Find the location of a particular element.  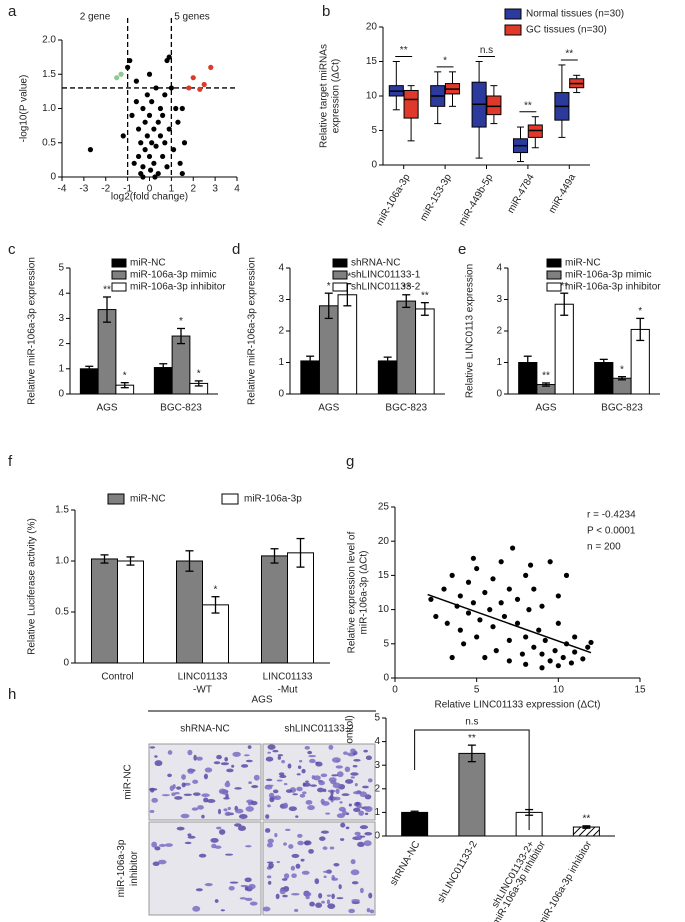

legend-swatch is located at coordinates (513, 30).